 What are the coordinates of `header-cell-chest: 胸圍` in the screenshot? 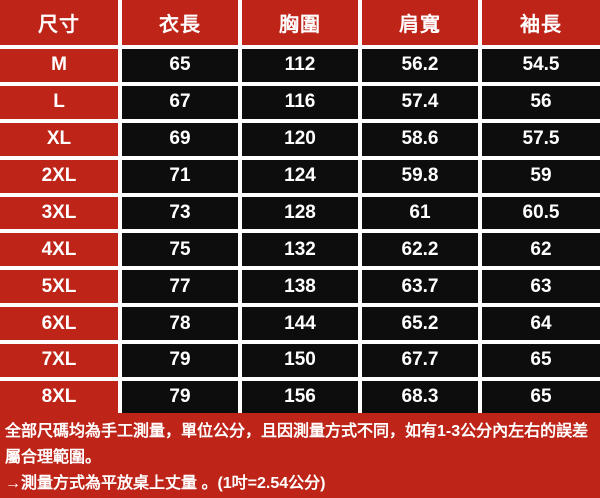 It's located at (300, 24).